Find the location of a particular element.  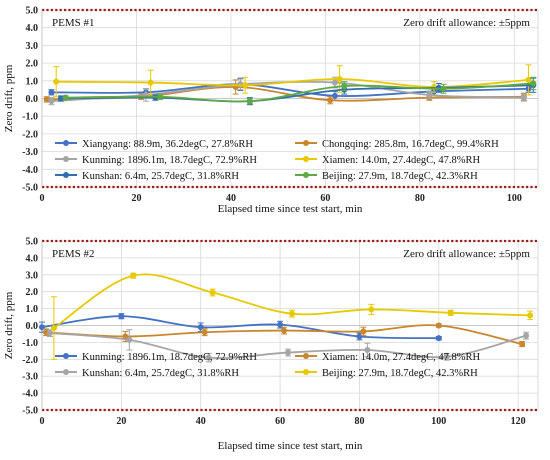

legend-item: Xiamen: 14.0m, 27.4degC, 47.8%RH is located at coordinates (387, 357).